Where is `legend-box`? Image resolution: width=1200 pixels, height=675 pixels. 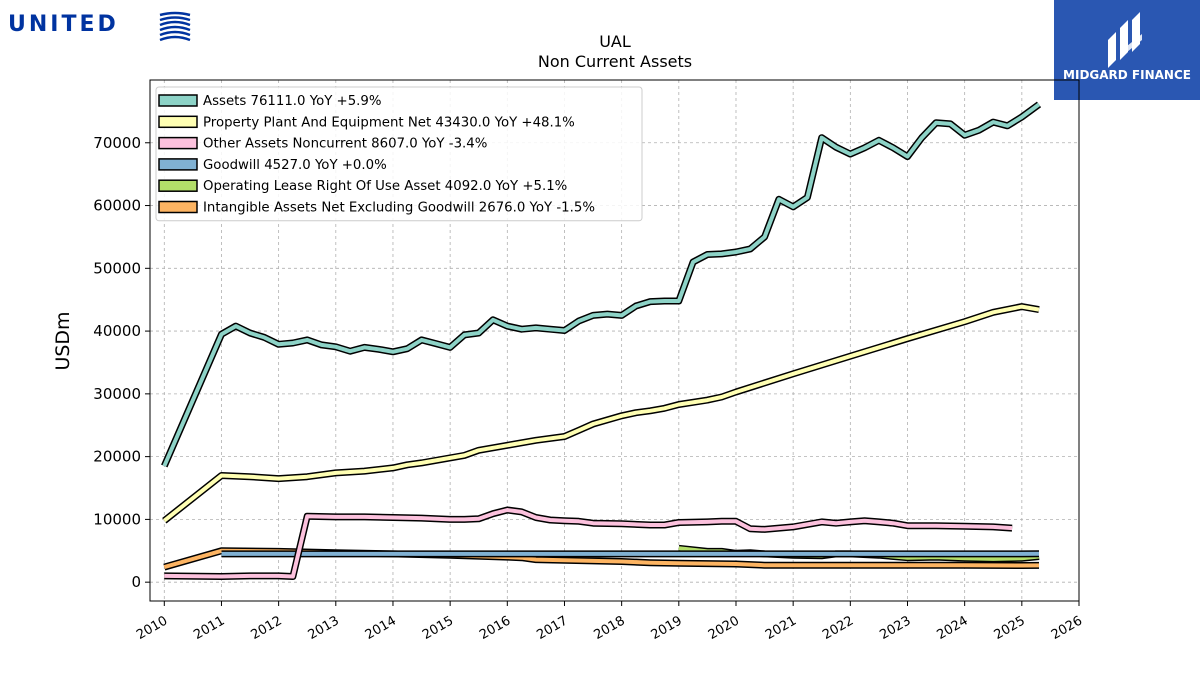
legend-box is located at coordinates (399, 154).